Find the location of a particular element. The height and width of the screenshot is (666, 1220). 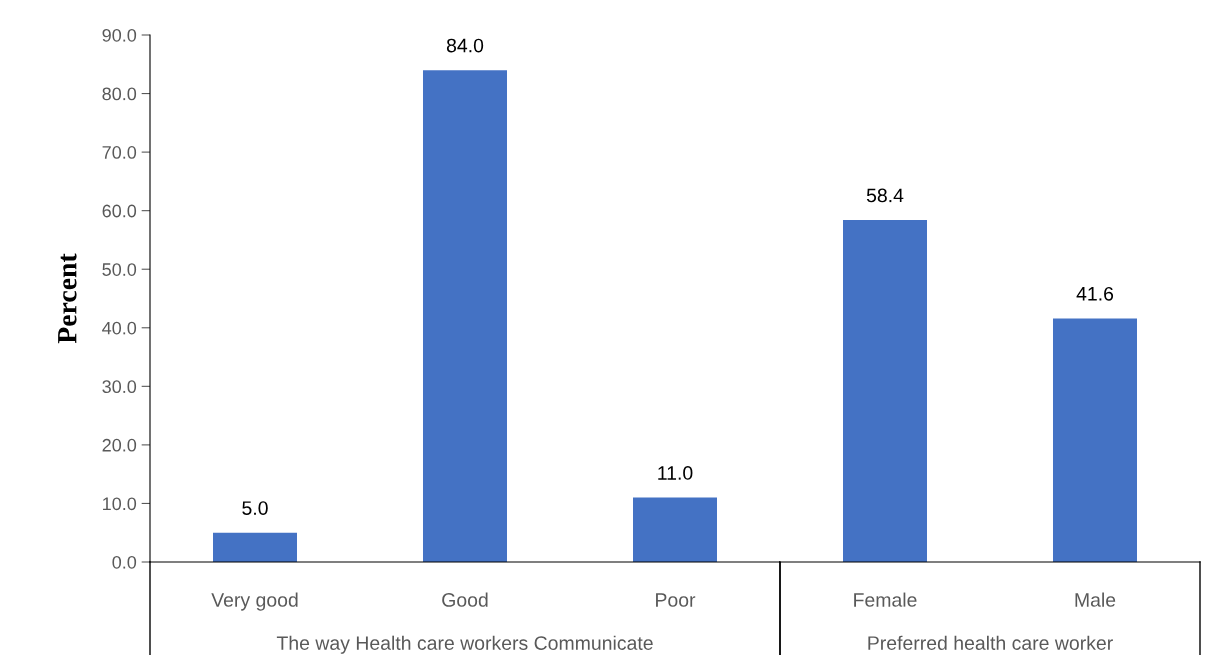

y-tick-label: 0.0 is located at coordinates (124, 562).